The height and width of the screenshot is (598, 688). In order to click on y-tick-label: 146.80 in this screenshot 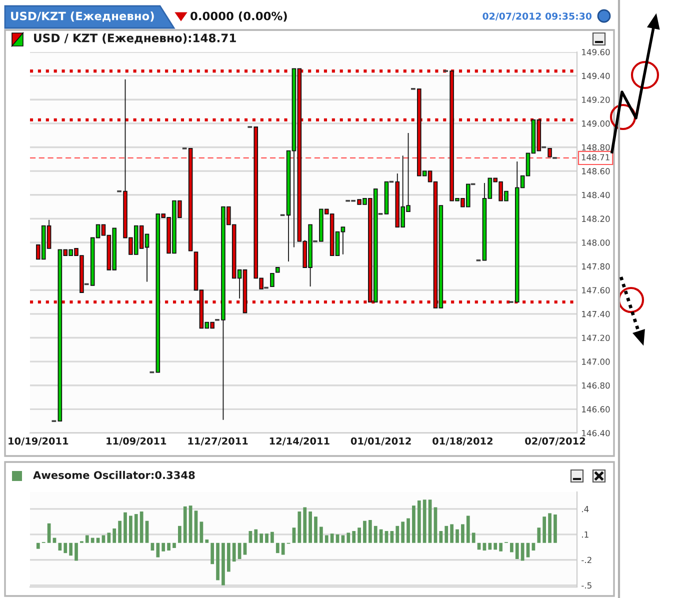, I will do `click(596, 385)`.